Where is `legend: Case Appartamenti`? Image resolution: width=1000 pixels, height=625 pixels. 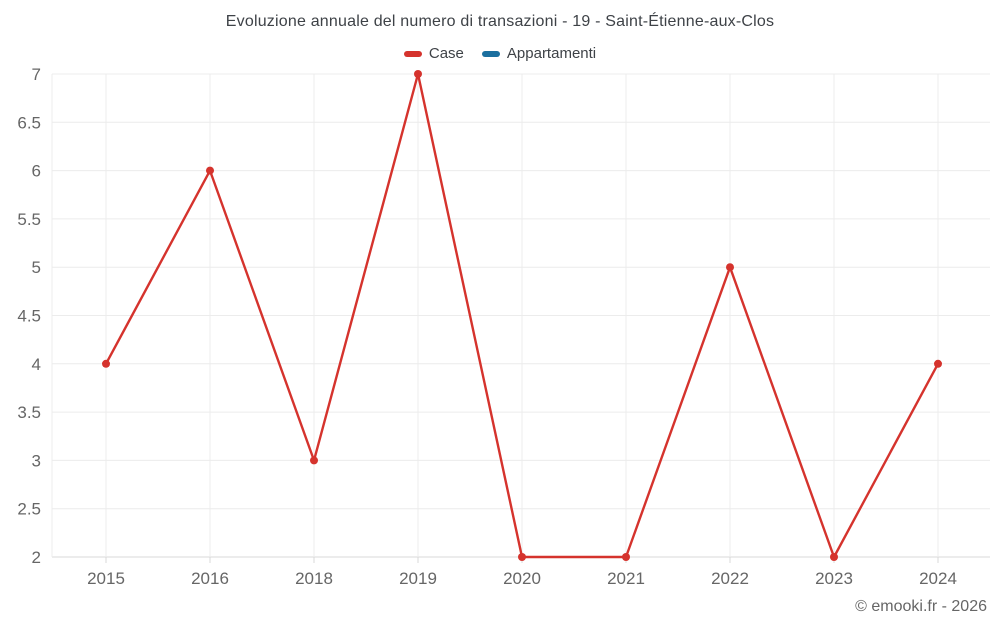
legend: Case Appartamenti is located at coordinates (500, 53).